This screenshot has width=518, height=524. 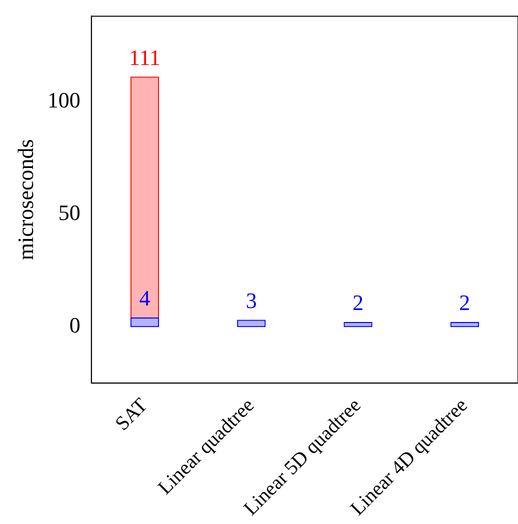 I want to click on y-tick-label: 100, so click(x=63, y=100).